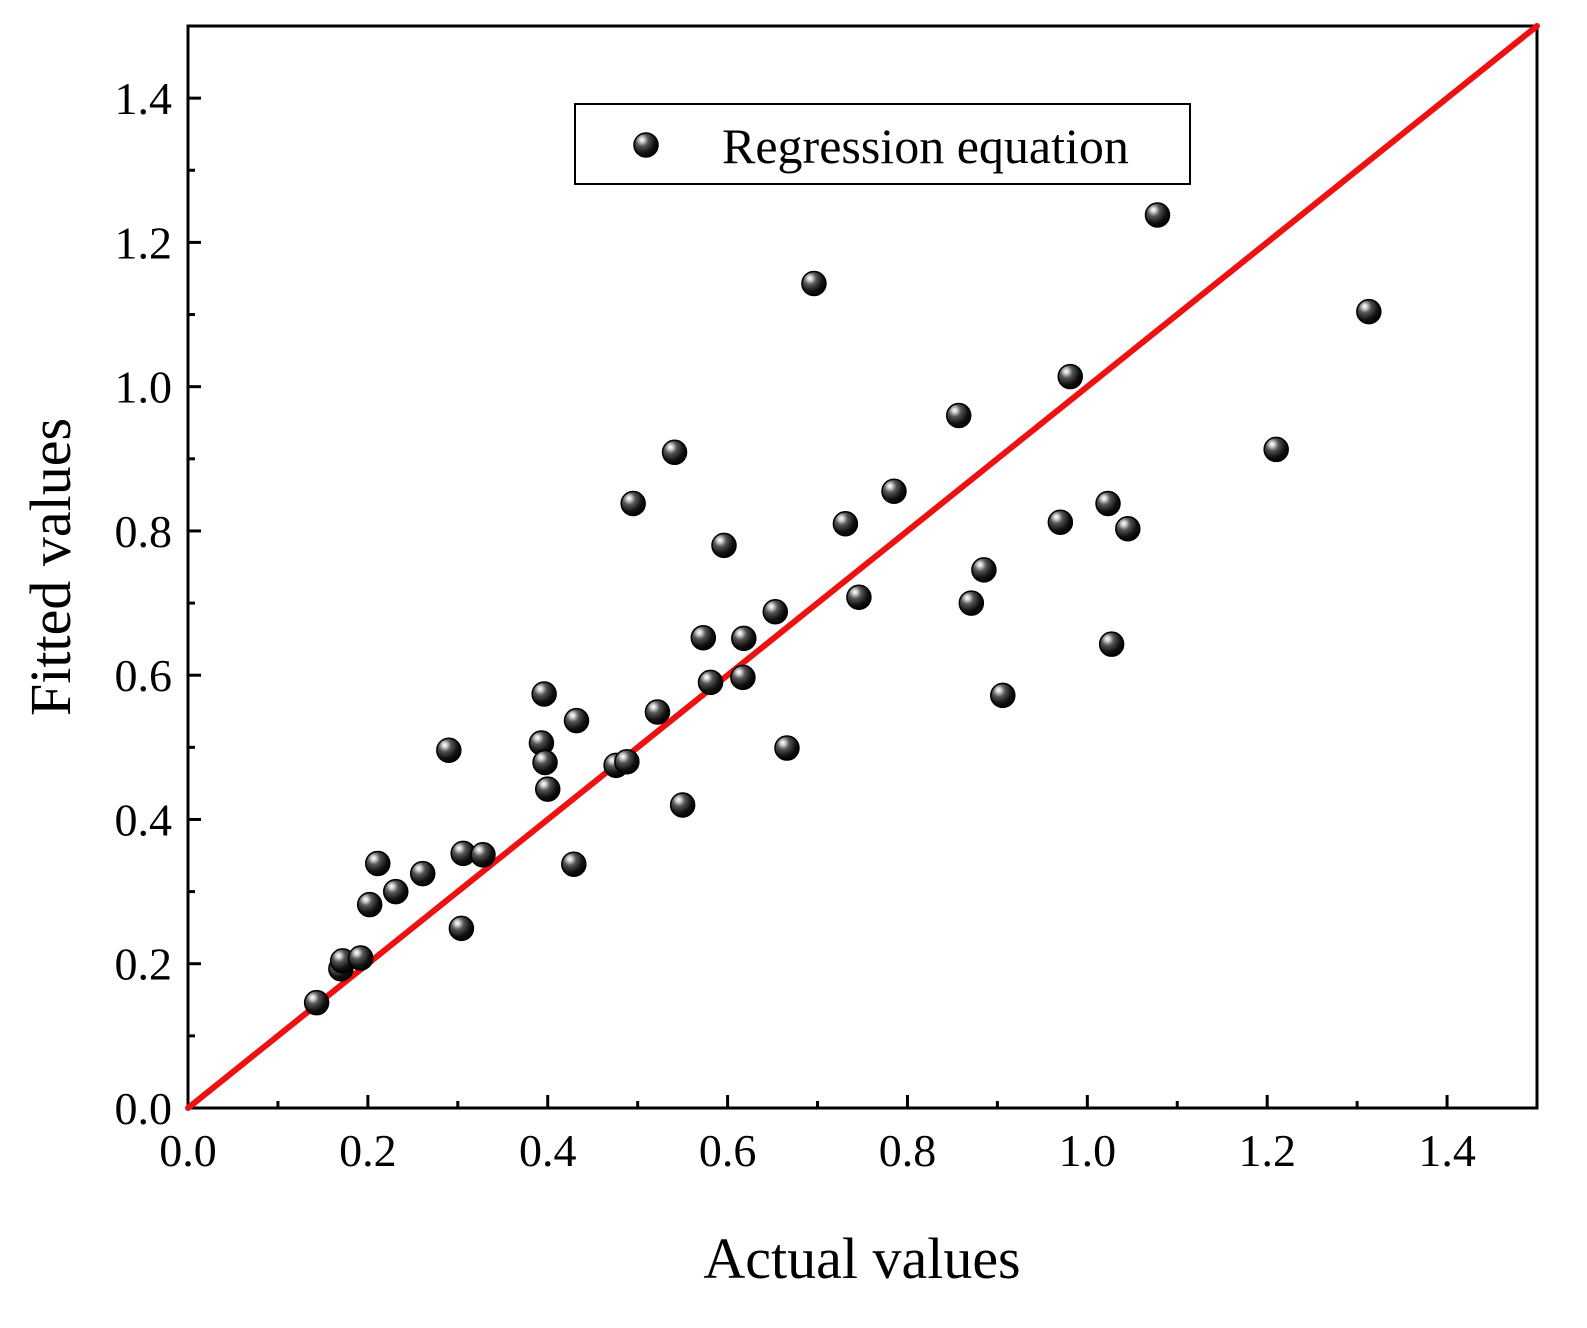 This screenshot has height=1328, width=1587. What do you see at coordinates (925, 146) in the screenshot?
I see `legend-label: Regression equation` at bounding box center [925, 146].